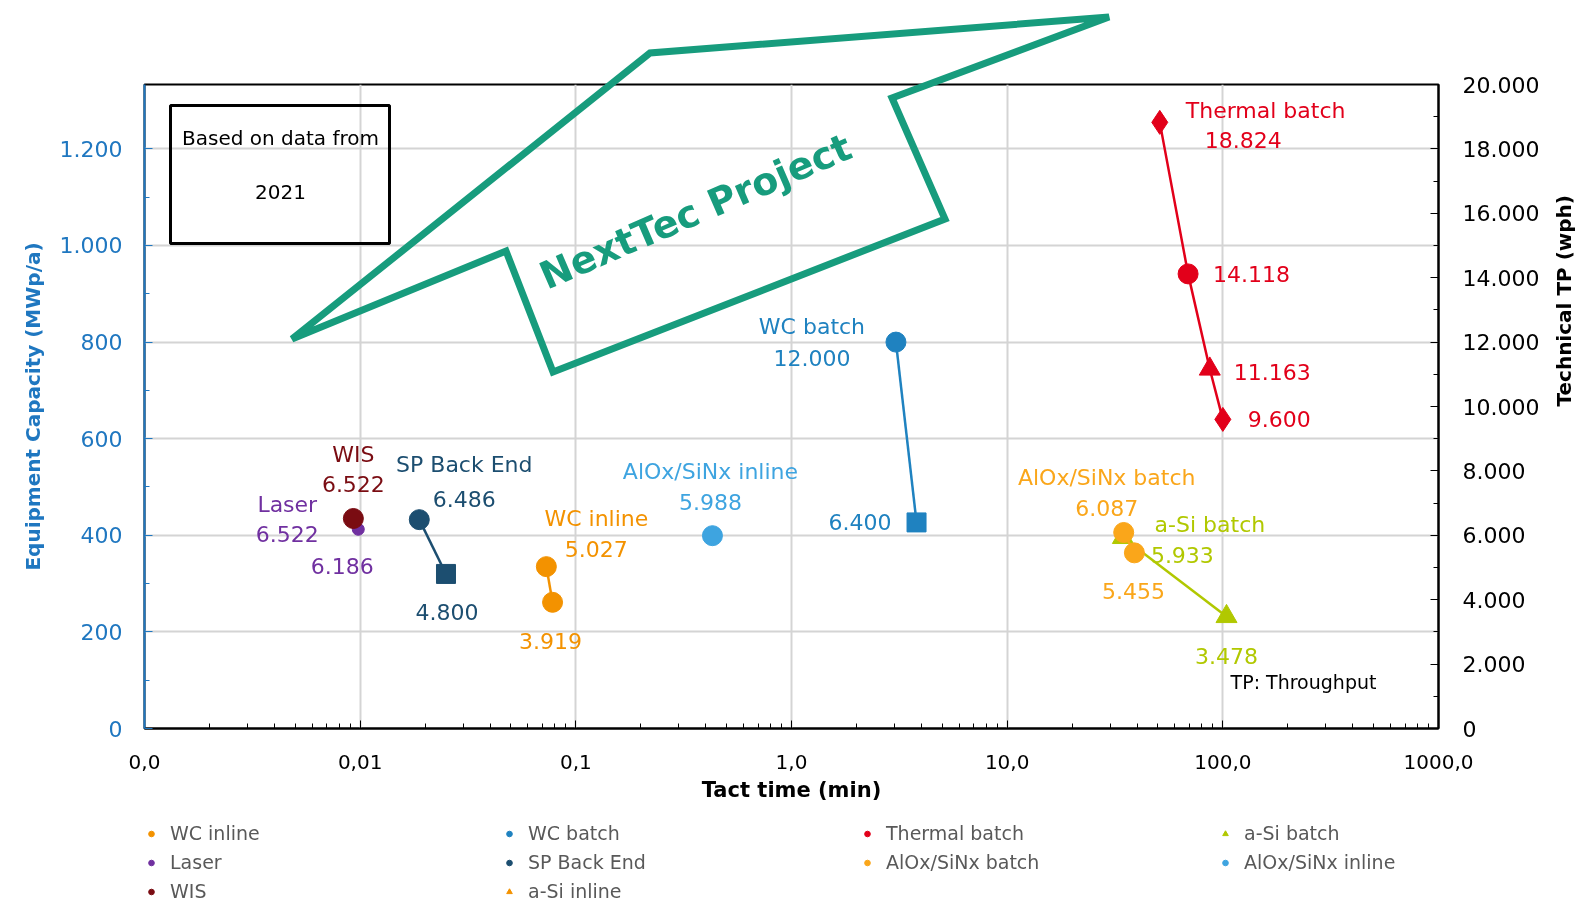  What do you see at coordinates (1106, 477) in the screenshot?
I see `text: AlOx/SiNx batch` at bounding box center [1106, 477].